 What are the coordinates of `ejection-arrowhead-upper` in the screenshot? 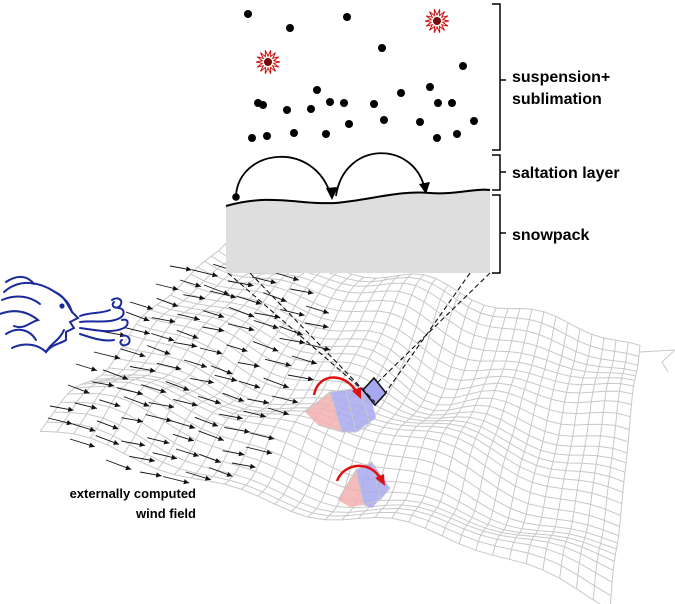 It's located at (356, 393).